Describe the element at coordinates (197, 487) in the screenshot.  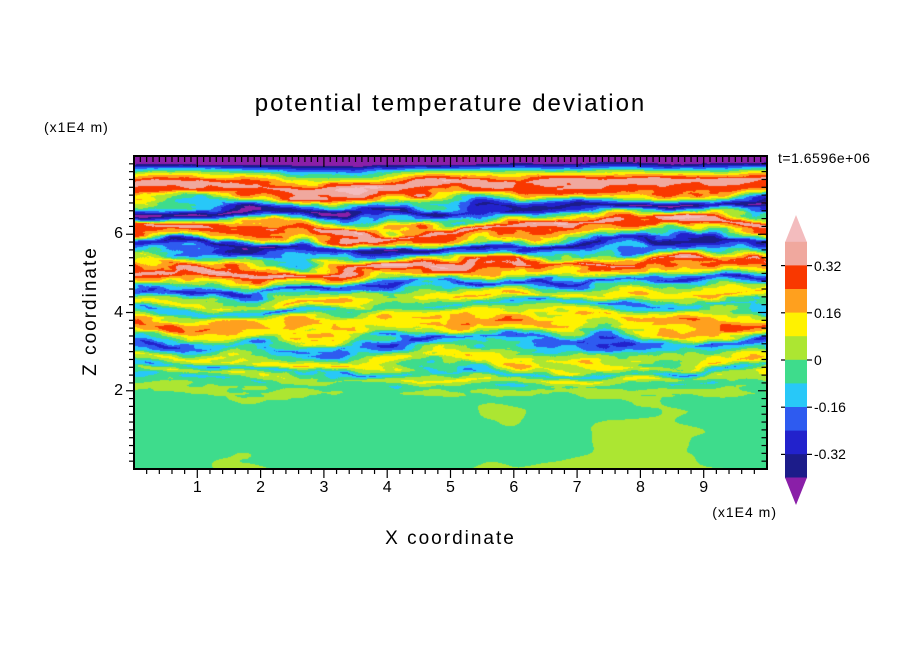
I see `x-tick-label: 1` at that location.